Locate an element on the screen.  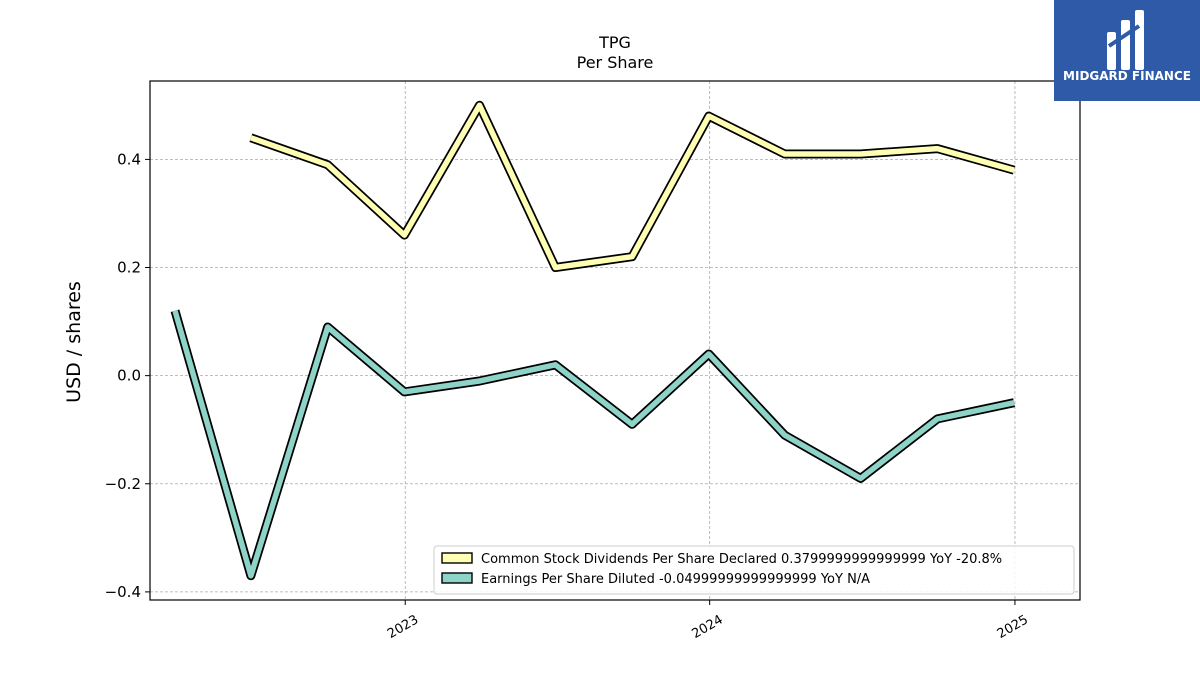
brand-logo: MIDGARD FINANCE is located at coordinates (1127, 50).